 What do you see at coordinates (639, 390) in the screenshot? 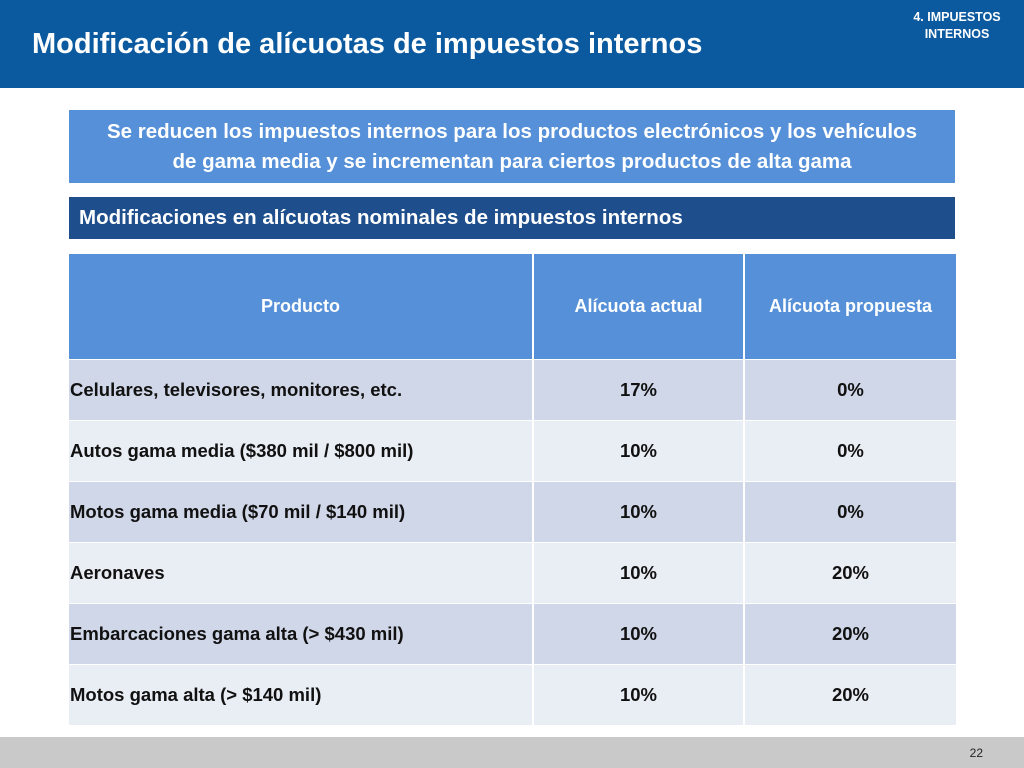
I see `current-rate-cell: 17%` at bounding box center [639, 390].